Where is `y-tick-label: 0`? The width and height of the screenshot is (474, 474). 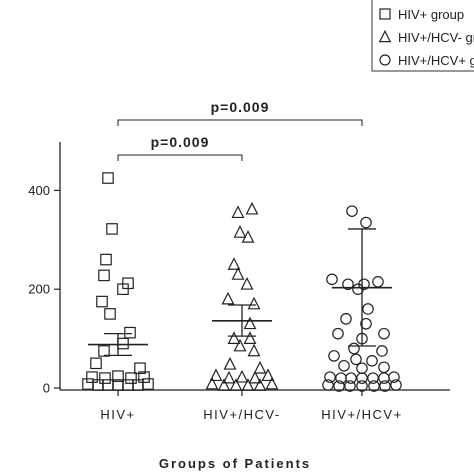
y-tick-label: 0 is located at coordinates (46, 388).